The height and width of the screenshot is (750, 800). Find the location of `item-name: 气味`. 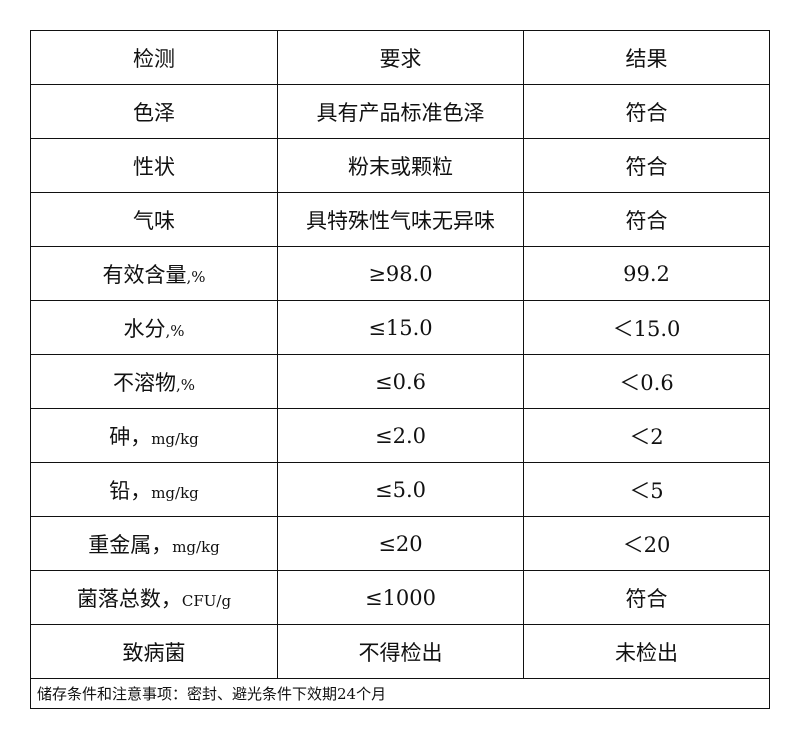

item-name: 气味 is located at coordinates (154, 220).